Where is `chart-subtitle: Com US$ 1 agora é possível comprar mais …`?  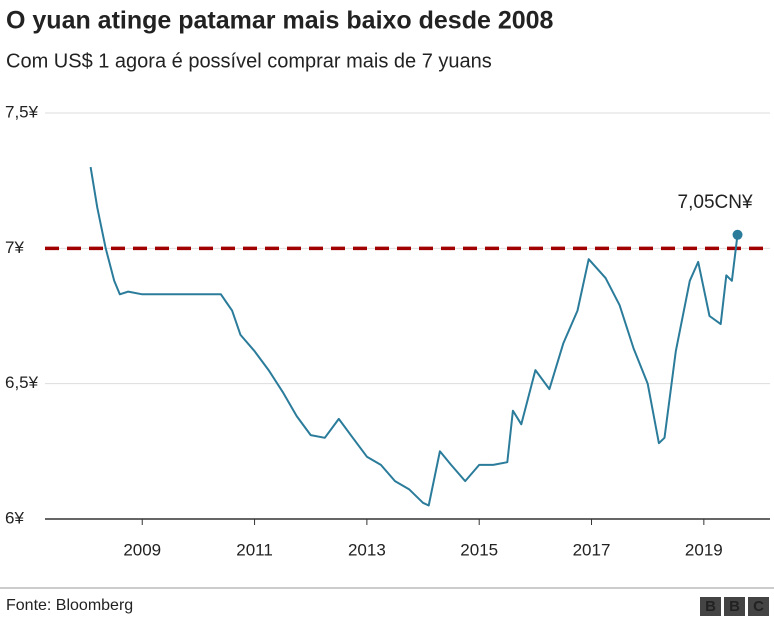
chart-subtitle: Com US$ 1 agora é possível comprar mais … is located at coordinates (249, 61).